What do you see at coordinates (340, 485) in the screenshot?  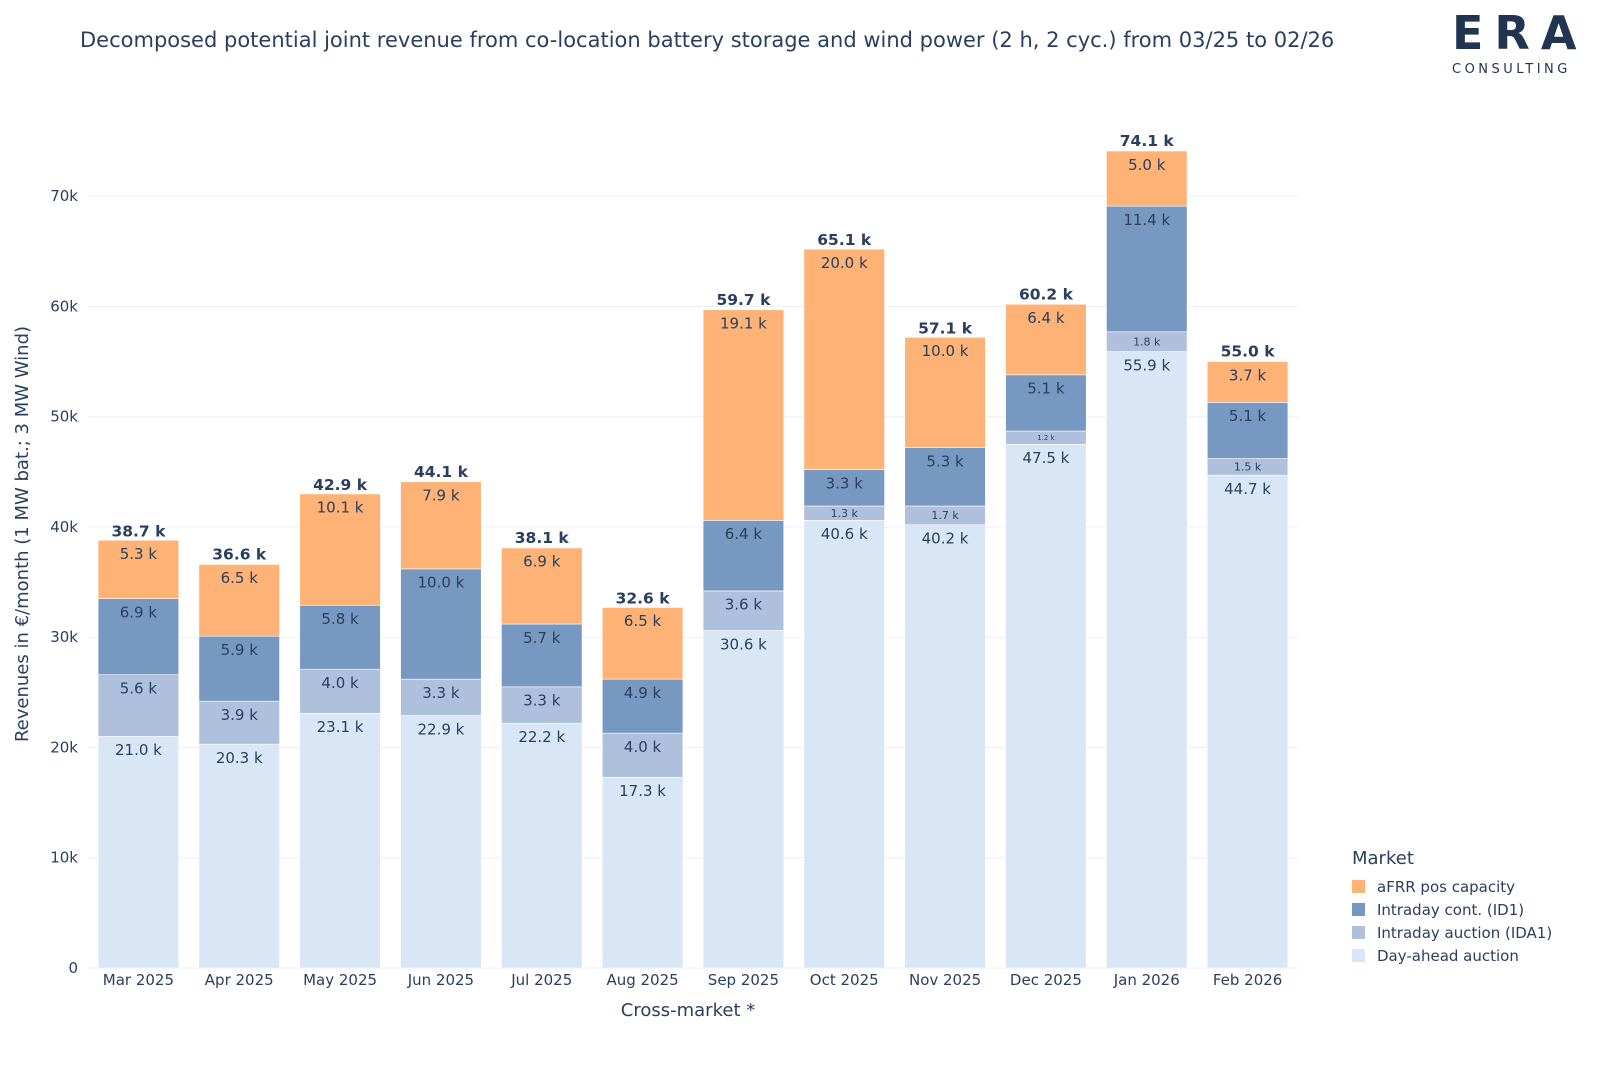 I see `total-value-label: 42.9 k` at bounding box center [340, 485].